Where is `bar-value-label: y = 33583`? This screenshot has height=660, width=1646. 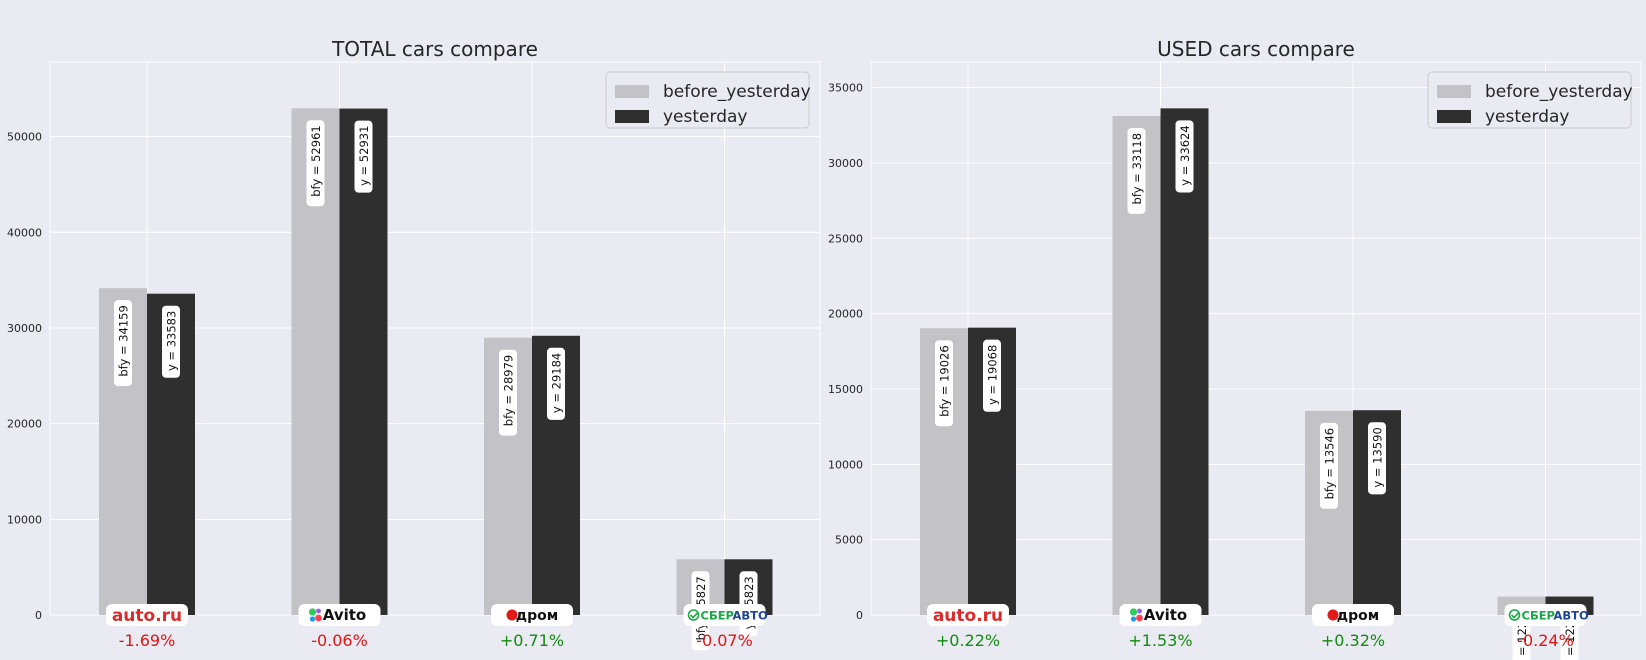 bar-value-label: y = 33583 is located at coordinates (171, 342).